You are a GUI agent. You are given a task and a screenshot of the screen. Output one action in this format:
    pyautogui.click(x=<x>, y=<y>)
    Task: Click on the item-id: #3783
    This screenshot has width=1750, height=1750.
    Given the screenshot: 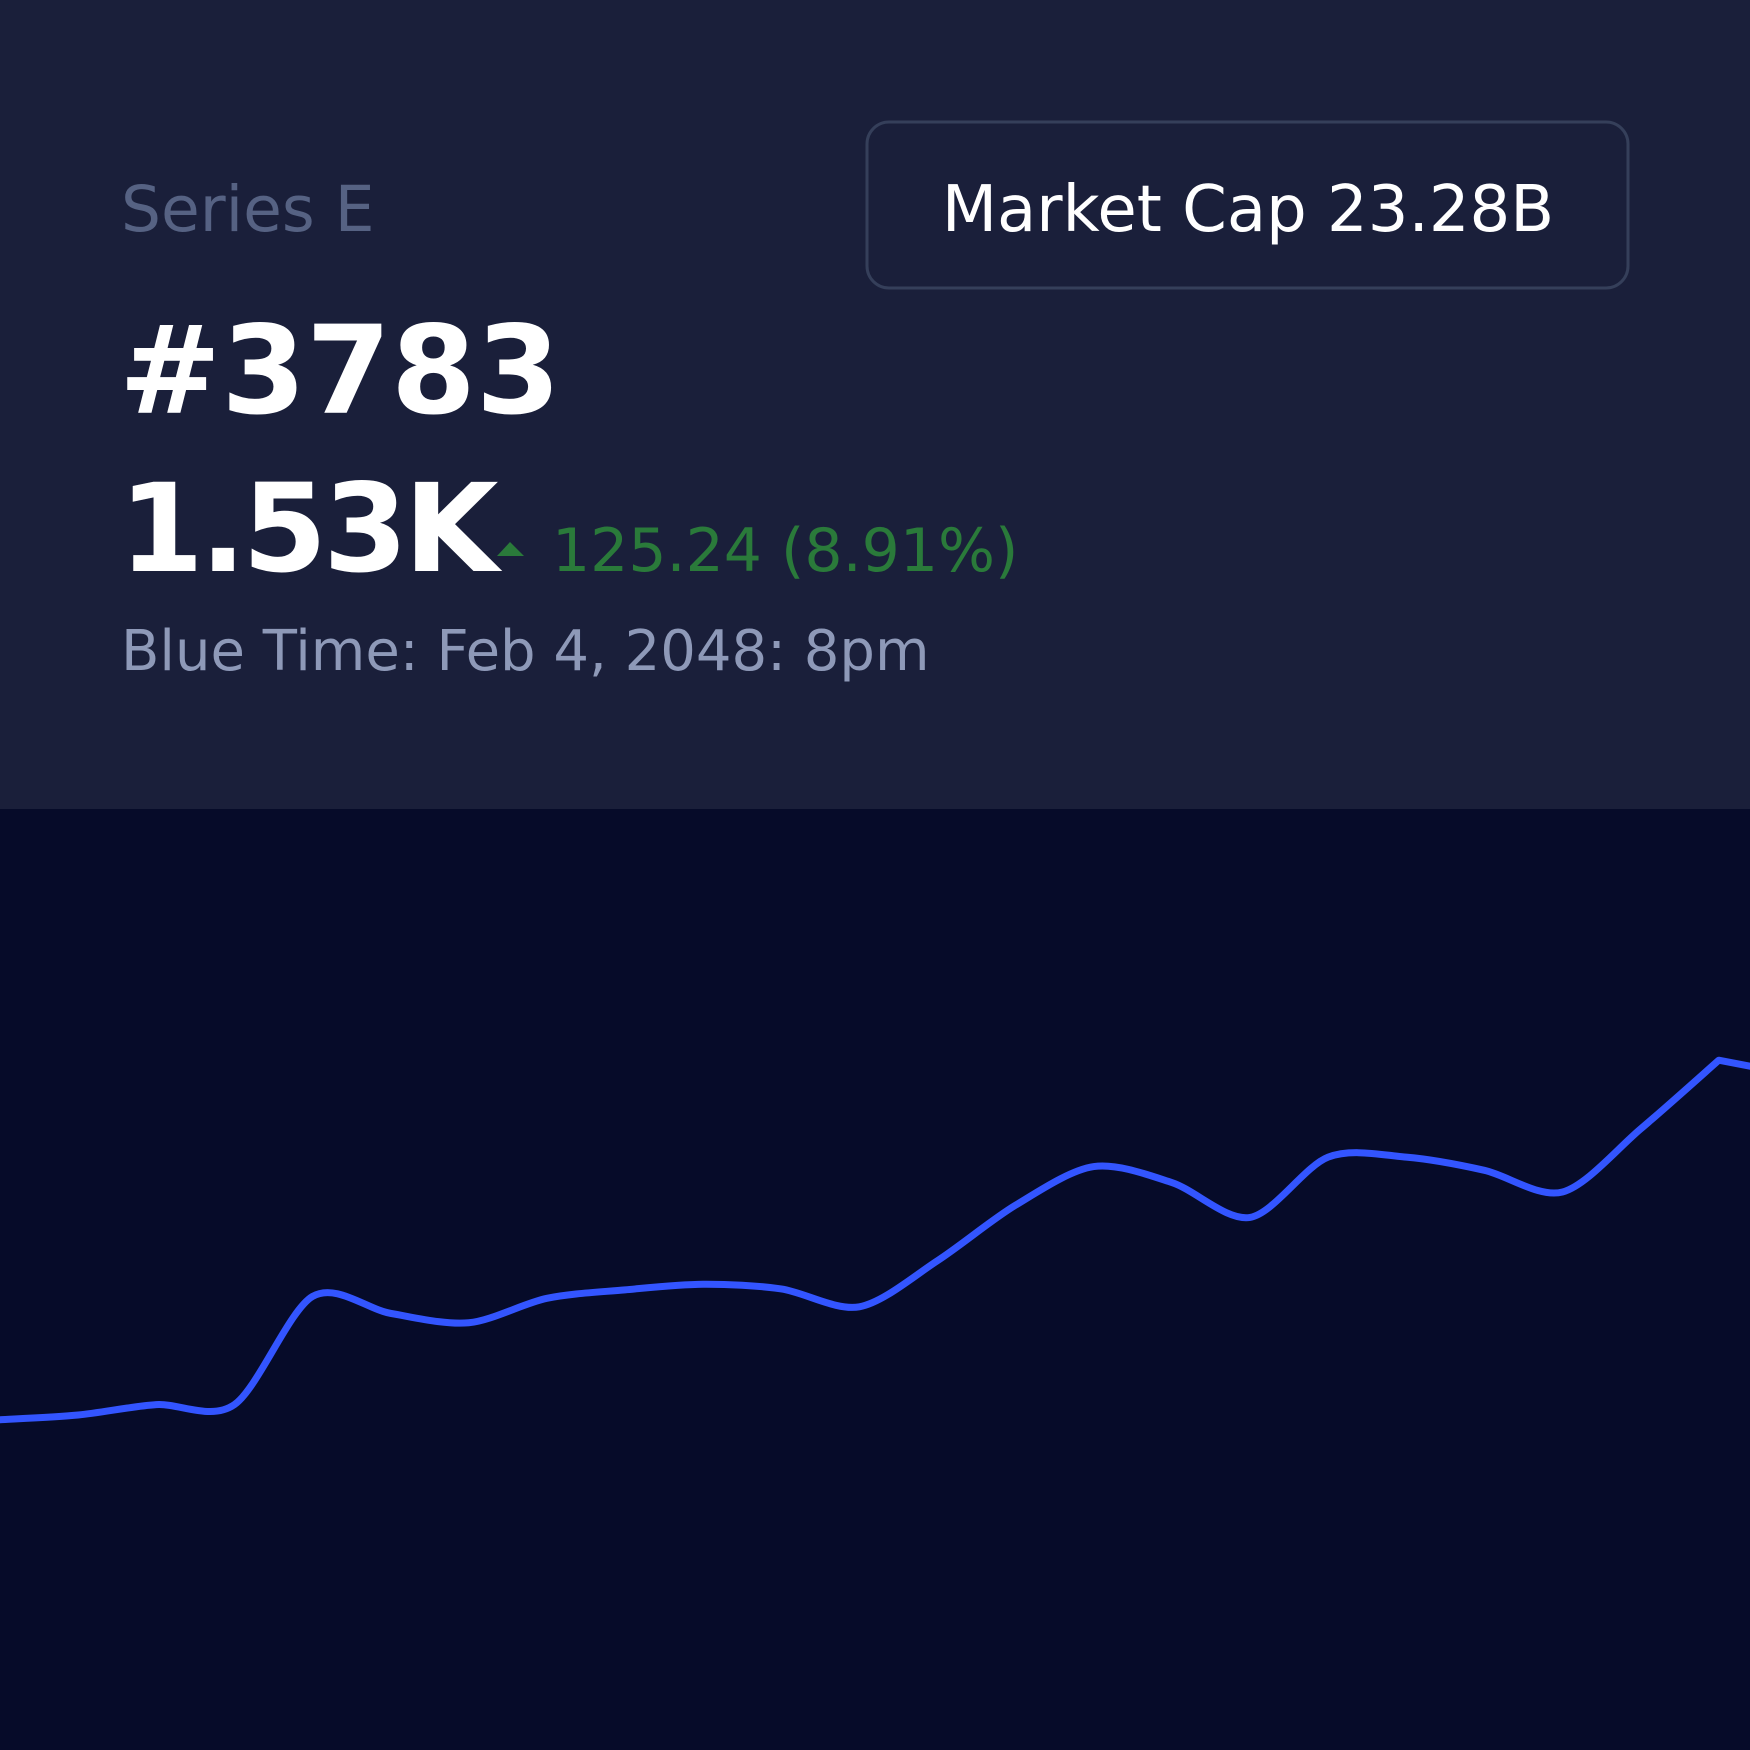 What is the action you would take?
    pyautogui.click(x=340, y=371)
    